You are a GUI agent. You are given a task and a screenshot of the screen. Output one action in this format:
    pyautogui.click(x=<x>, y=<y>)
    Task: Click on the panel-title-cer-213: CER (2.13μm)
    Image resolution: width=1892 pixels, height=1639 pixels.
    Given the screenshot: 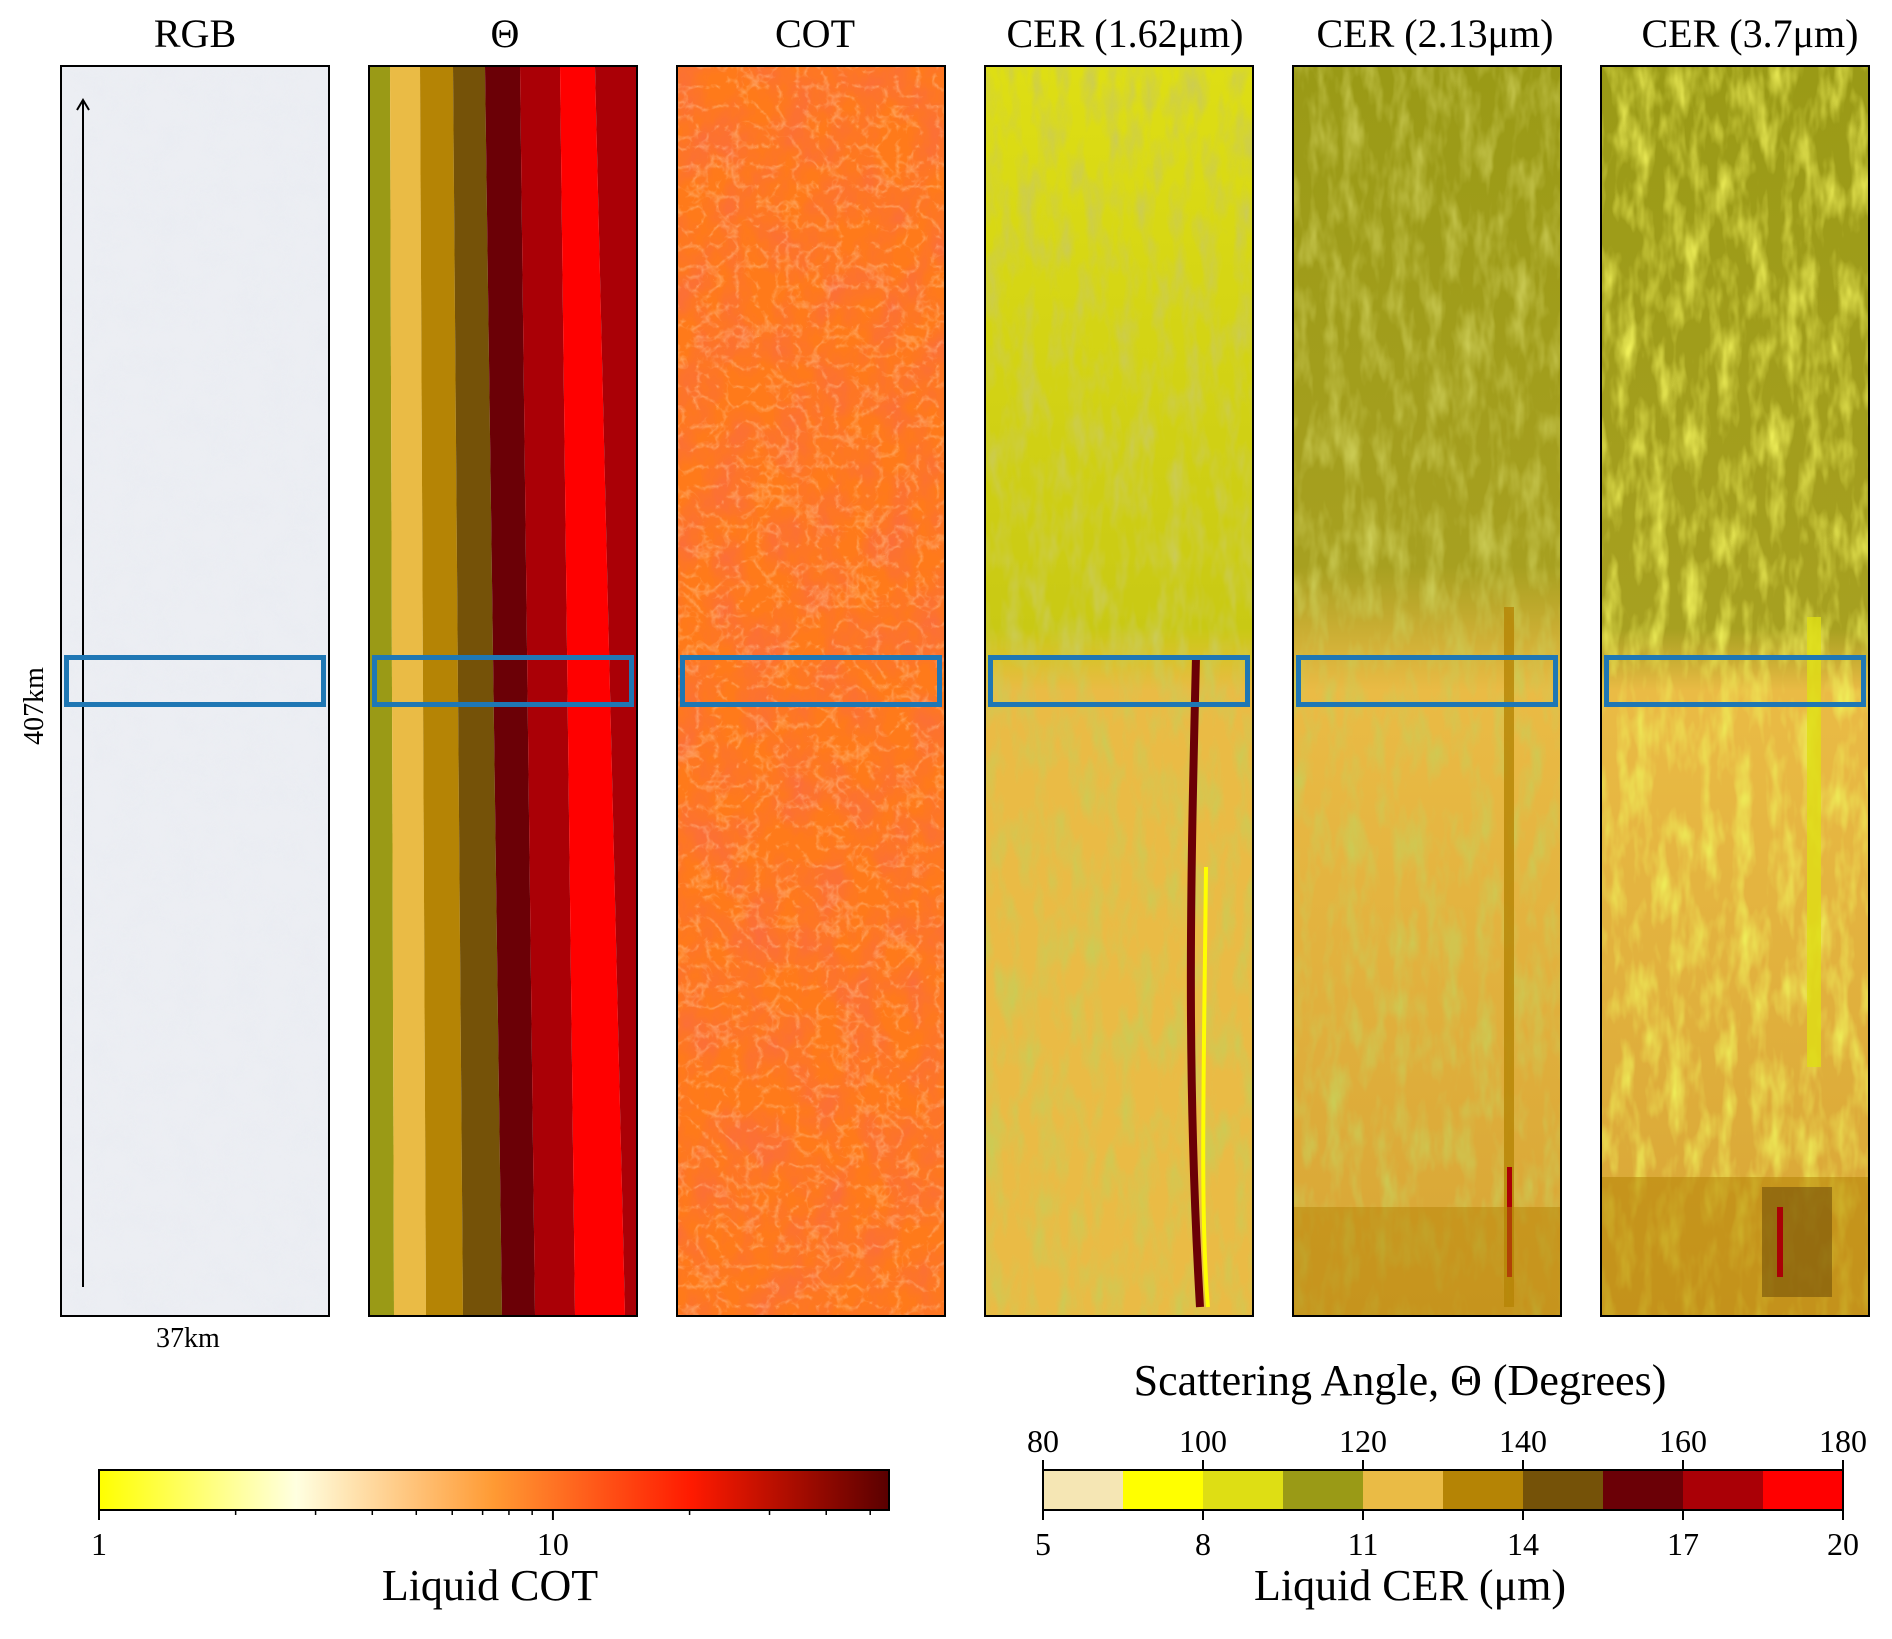 What is the action you would take?
    pyautogui.click(x=1435, y=33)
    